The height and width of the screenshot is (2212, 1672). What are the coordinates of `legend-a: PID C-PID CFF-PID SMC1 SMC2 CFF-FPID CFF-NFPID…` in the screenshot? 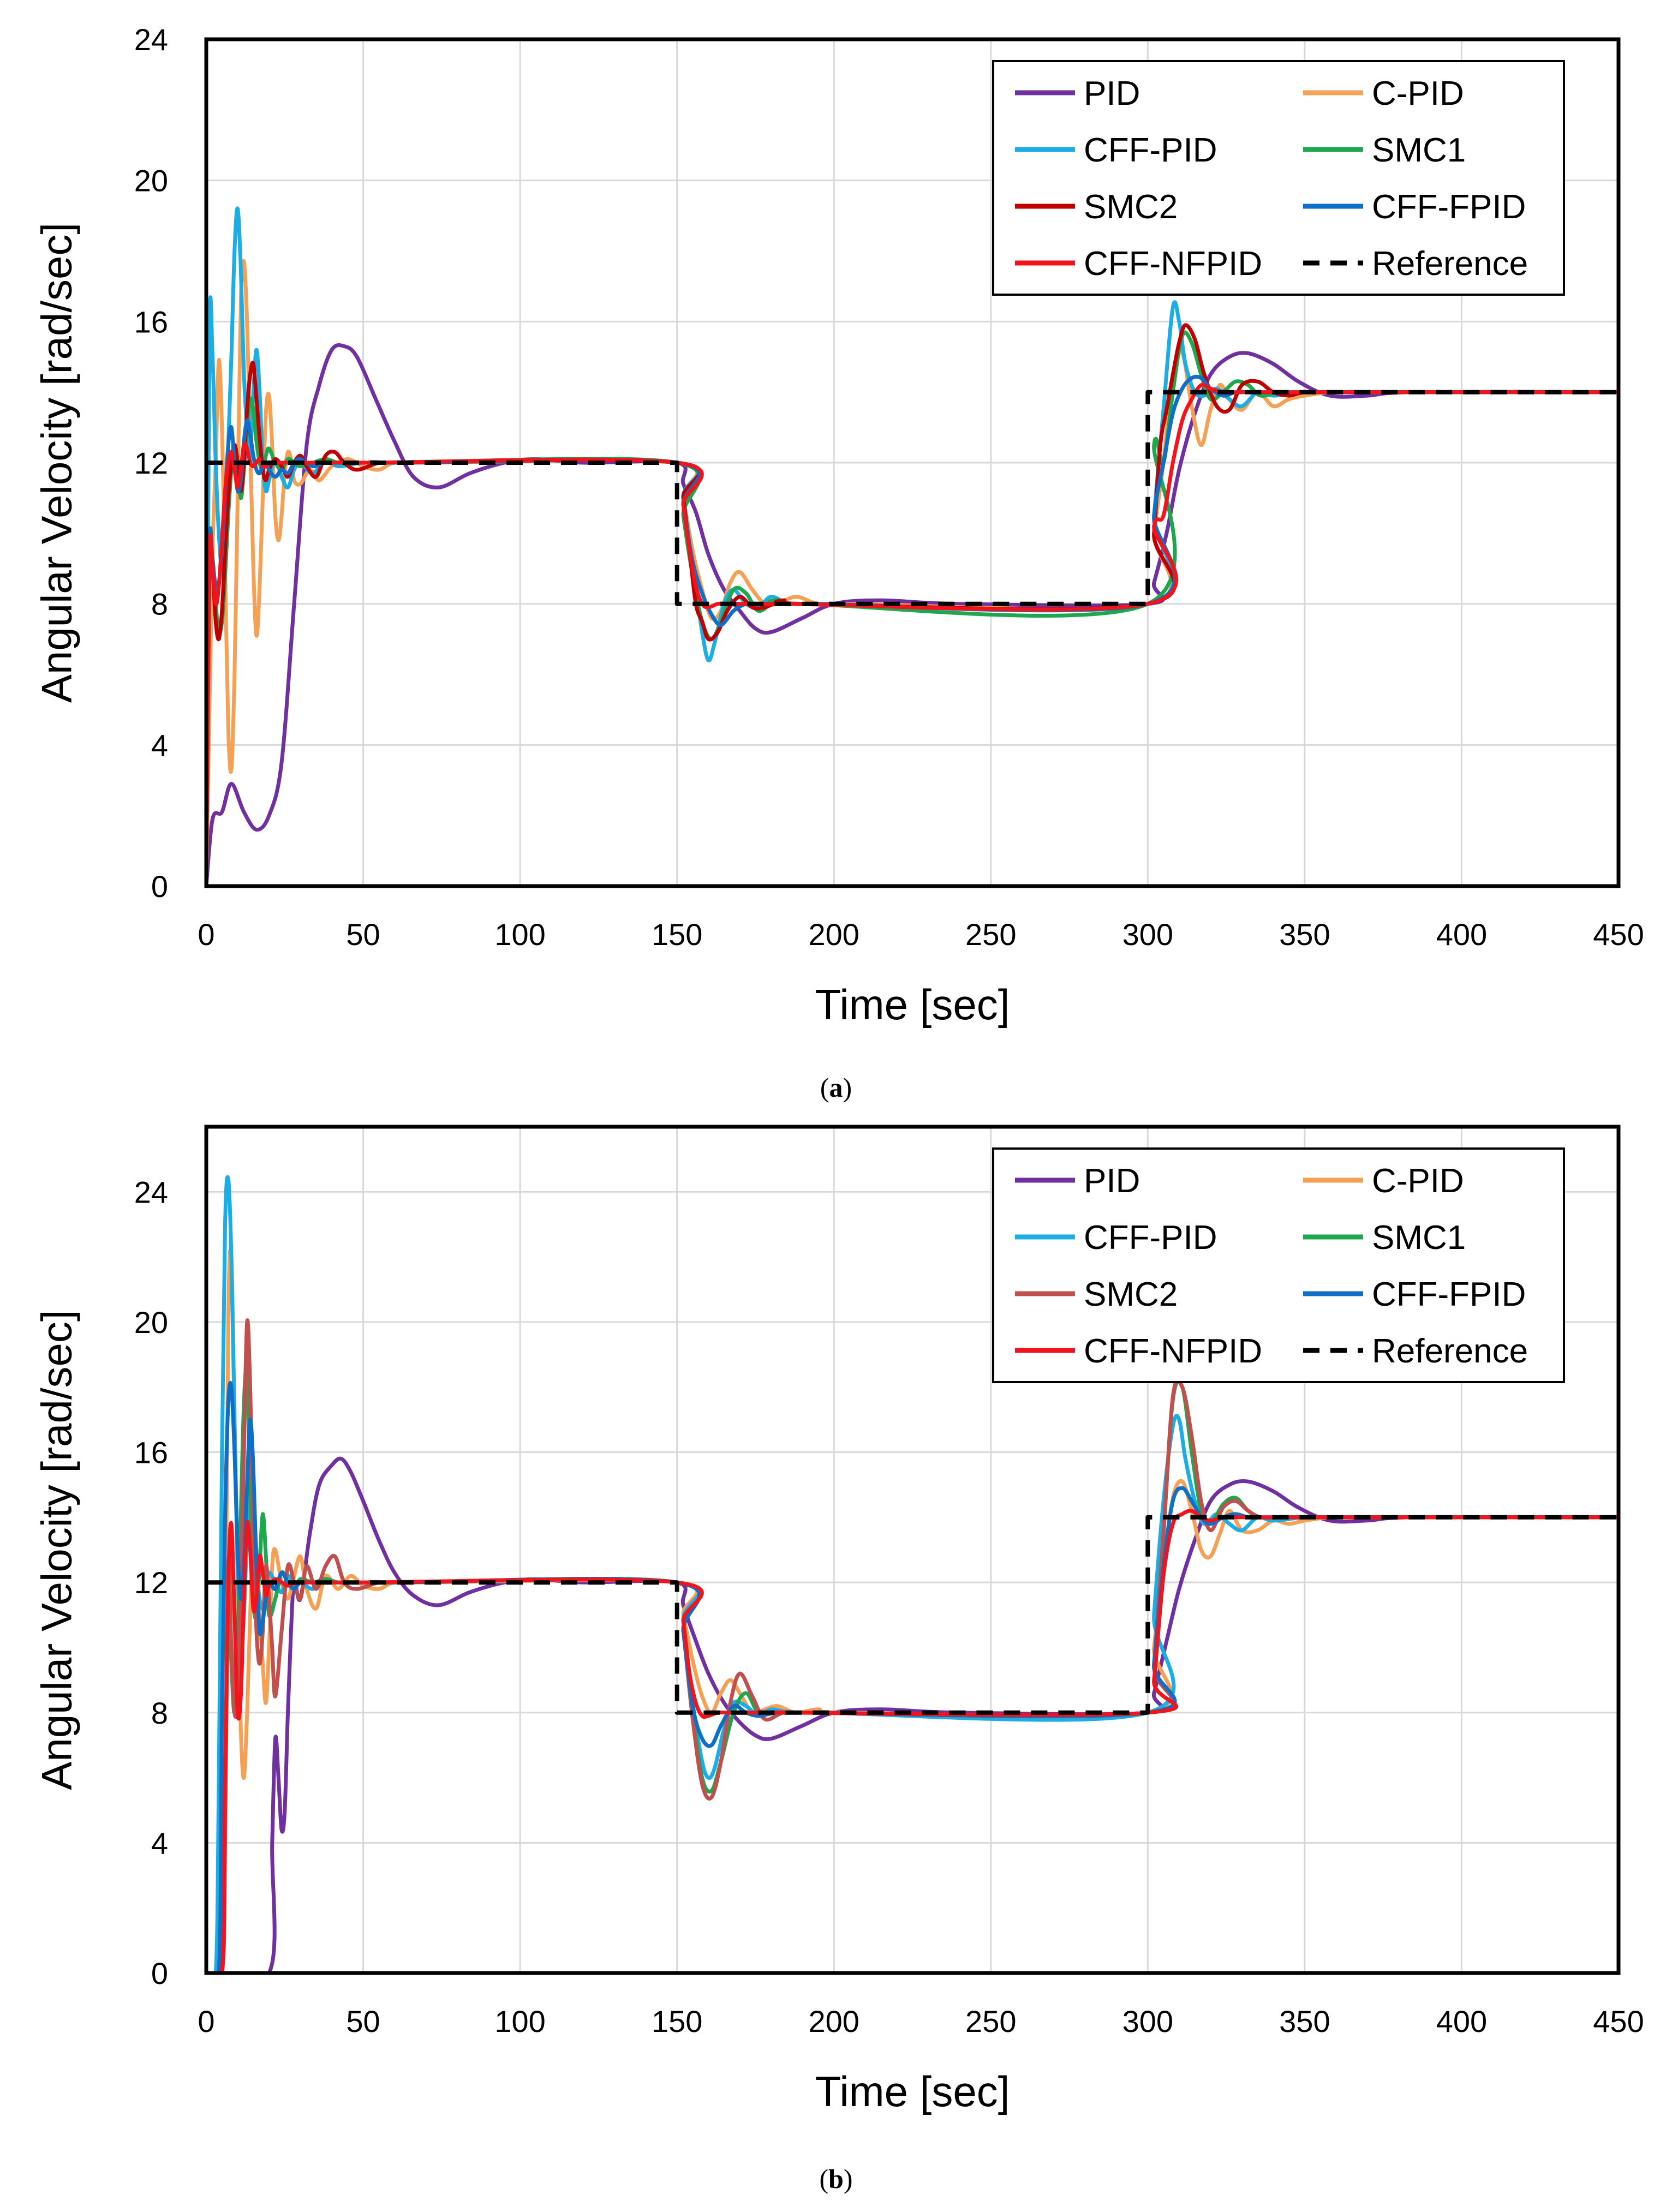 It's located at (1278, 178).